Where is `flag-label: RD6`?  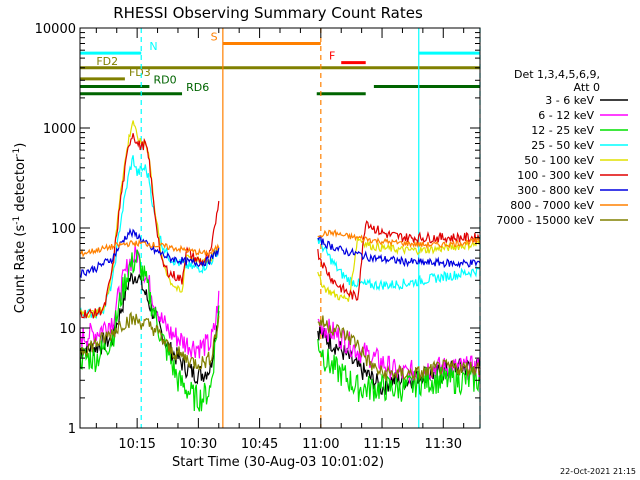
flag-label: RD6 is located at coordinates (197, 87).